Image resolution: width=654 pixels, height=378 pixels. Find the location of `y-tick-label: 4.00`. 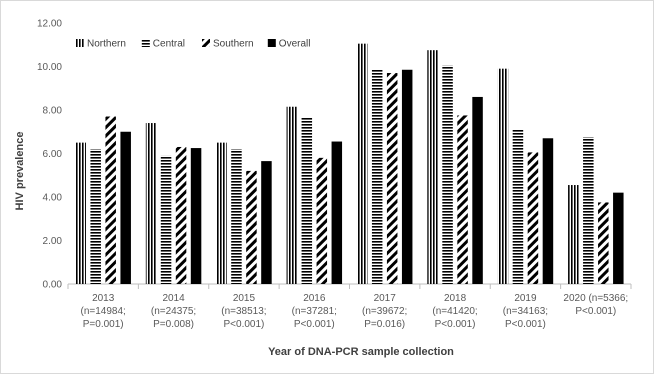

y-tick-label: 4.00 is located at coordinates (53, 198).